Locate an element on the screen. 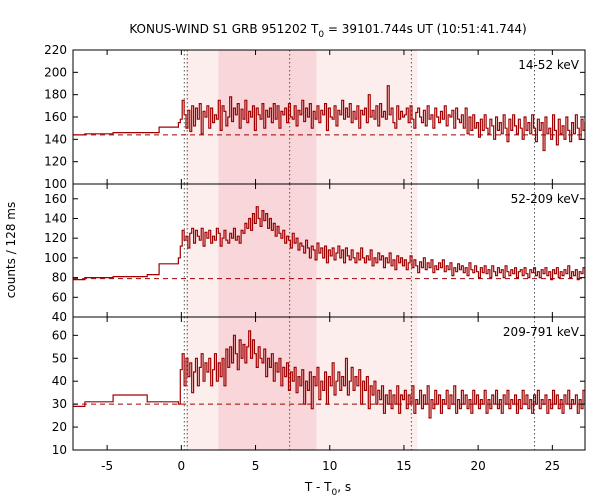 The height and width of the screenshot is (500, 600). y-axis-label: counts / 128 ms is located at coordinates (11, 250).